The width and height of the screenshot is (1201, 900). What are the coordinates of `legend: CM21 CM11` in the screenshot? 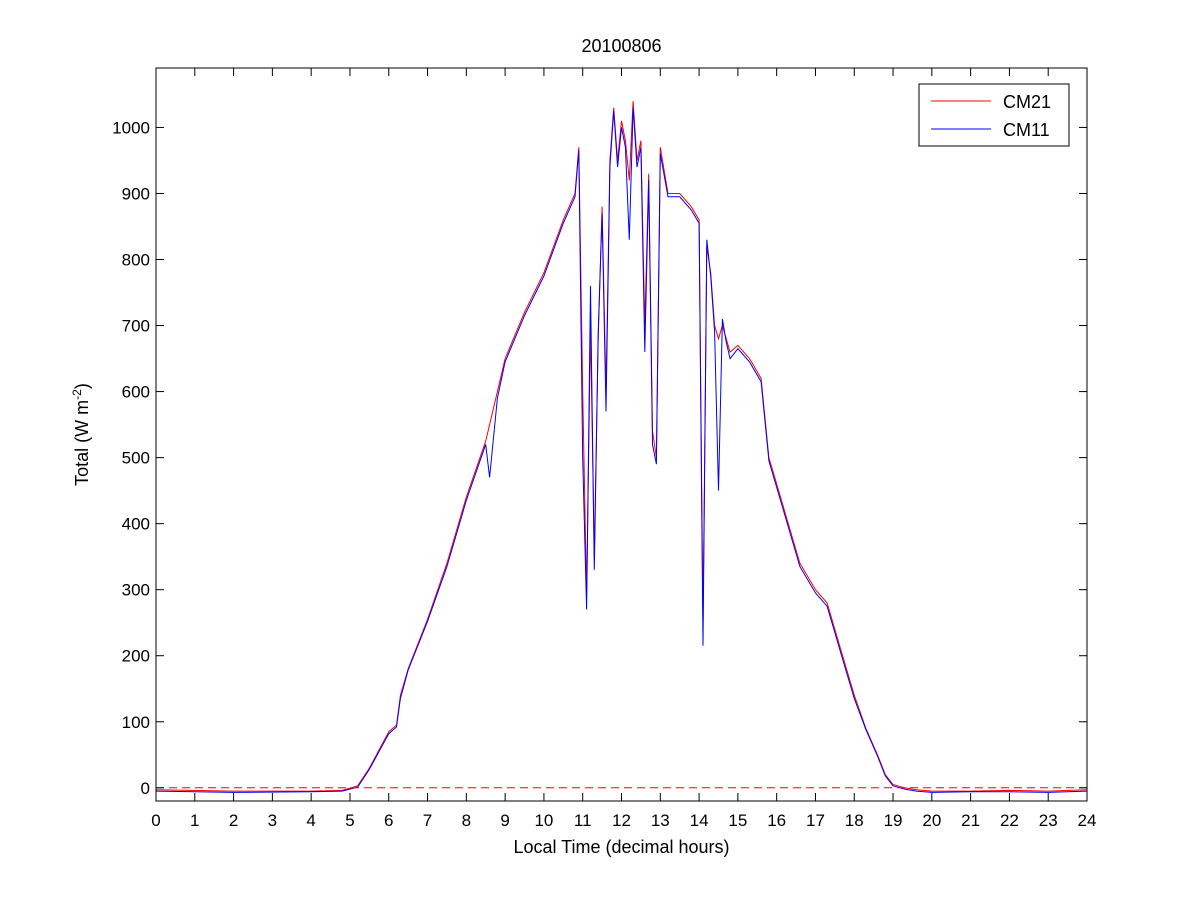 It's located at (994, 115).